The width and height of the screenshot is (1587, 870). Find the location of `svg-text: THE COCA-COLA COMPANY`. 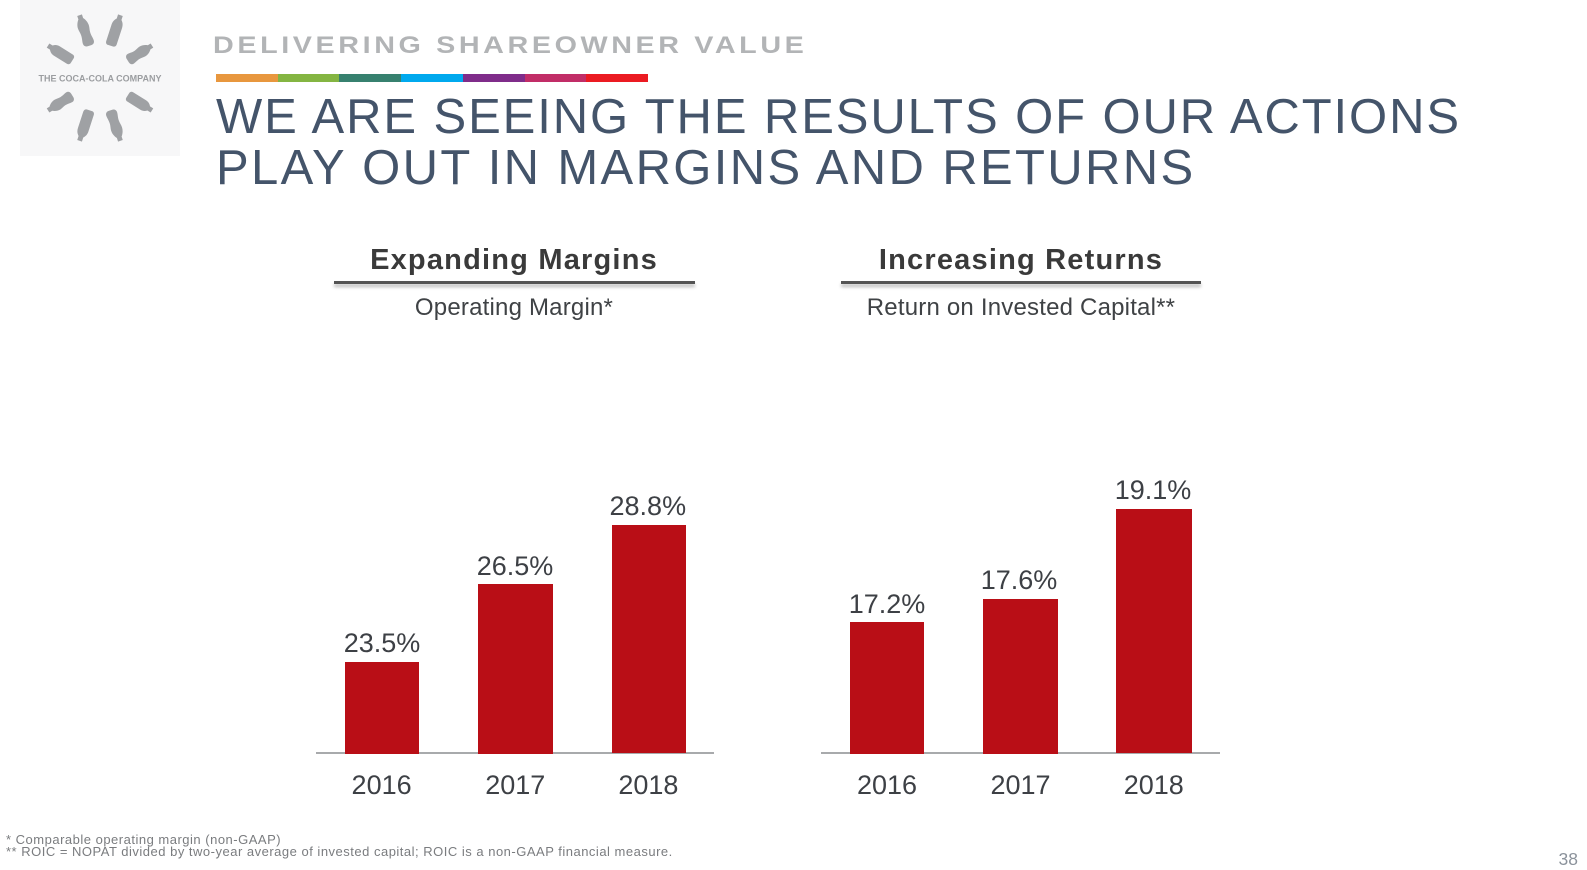

svg-text: THE COCA-COLA COMPANY is located at coordinates (101, 79).